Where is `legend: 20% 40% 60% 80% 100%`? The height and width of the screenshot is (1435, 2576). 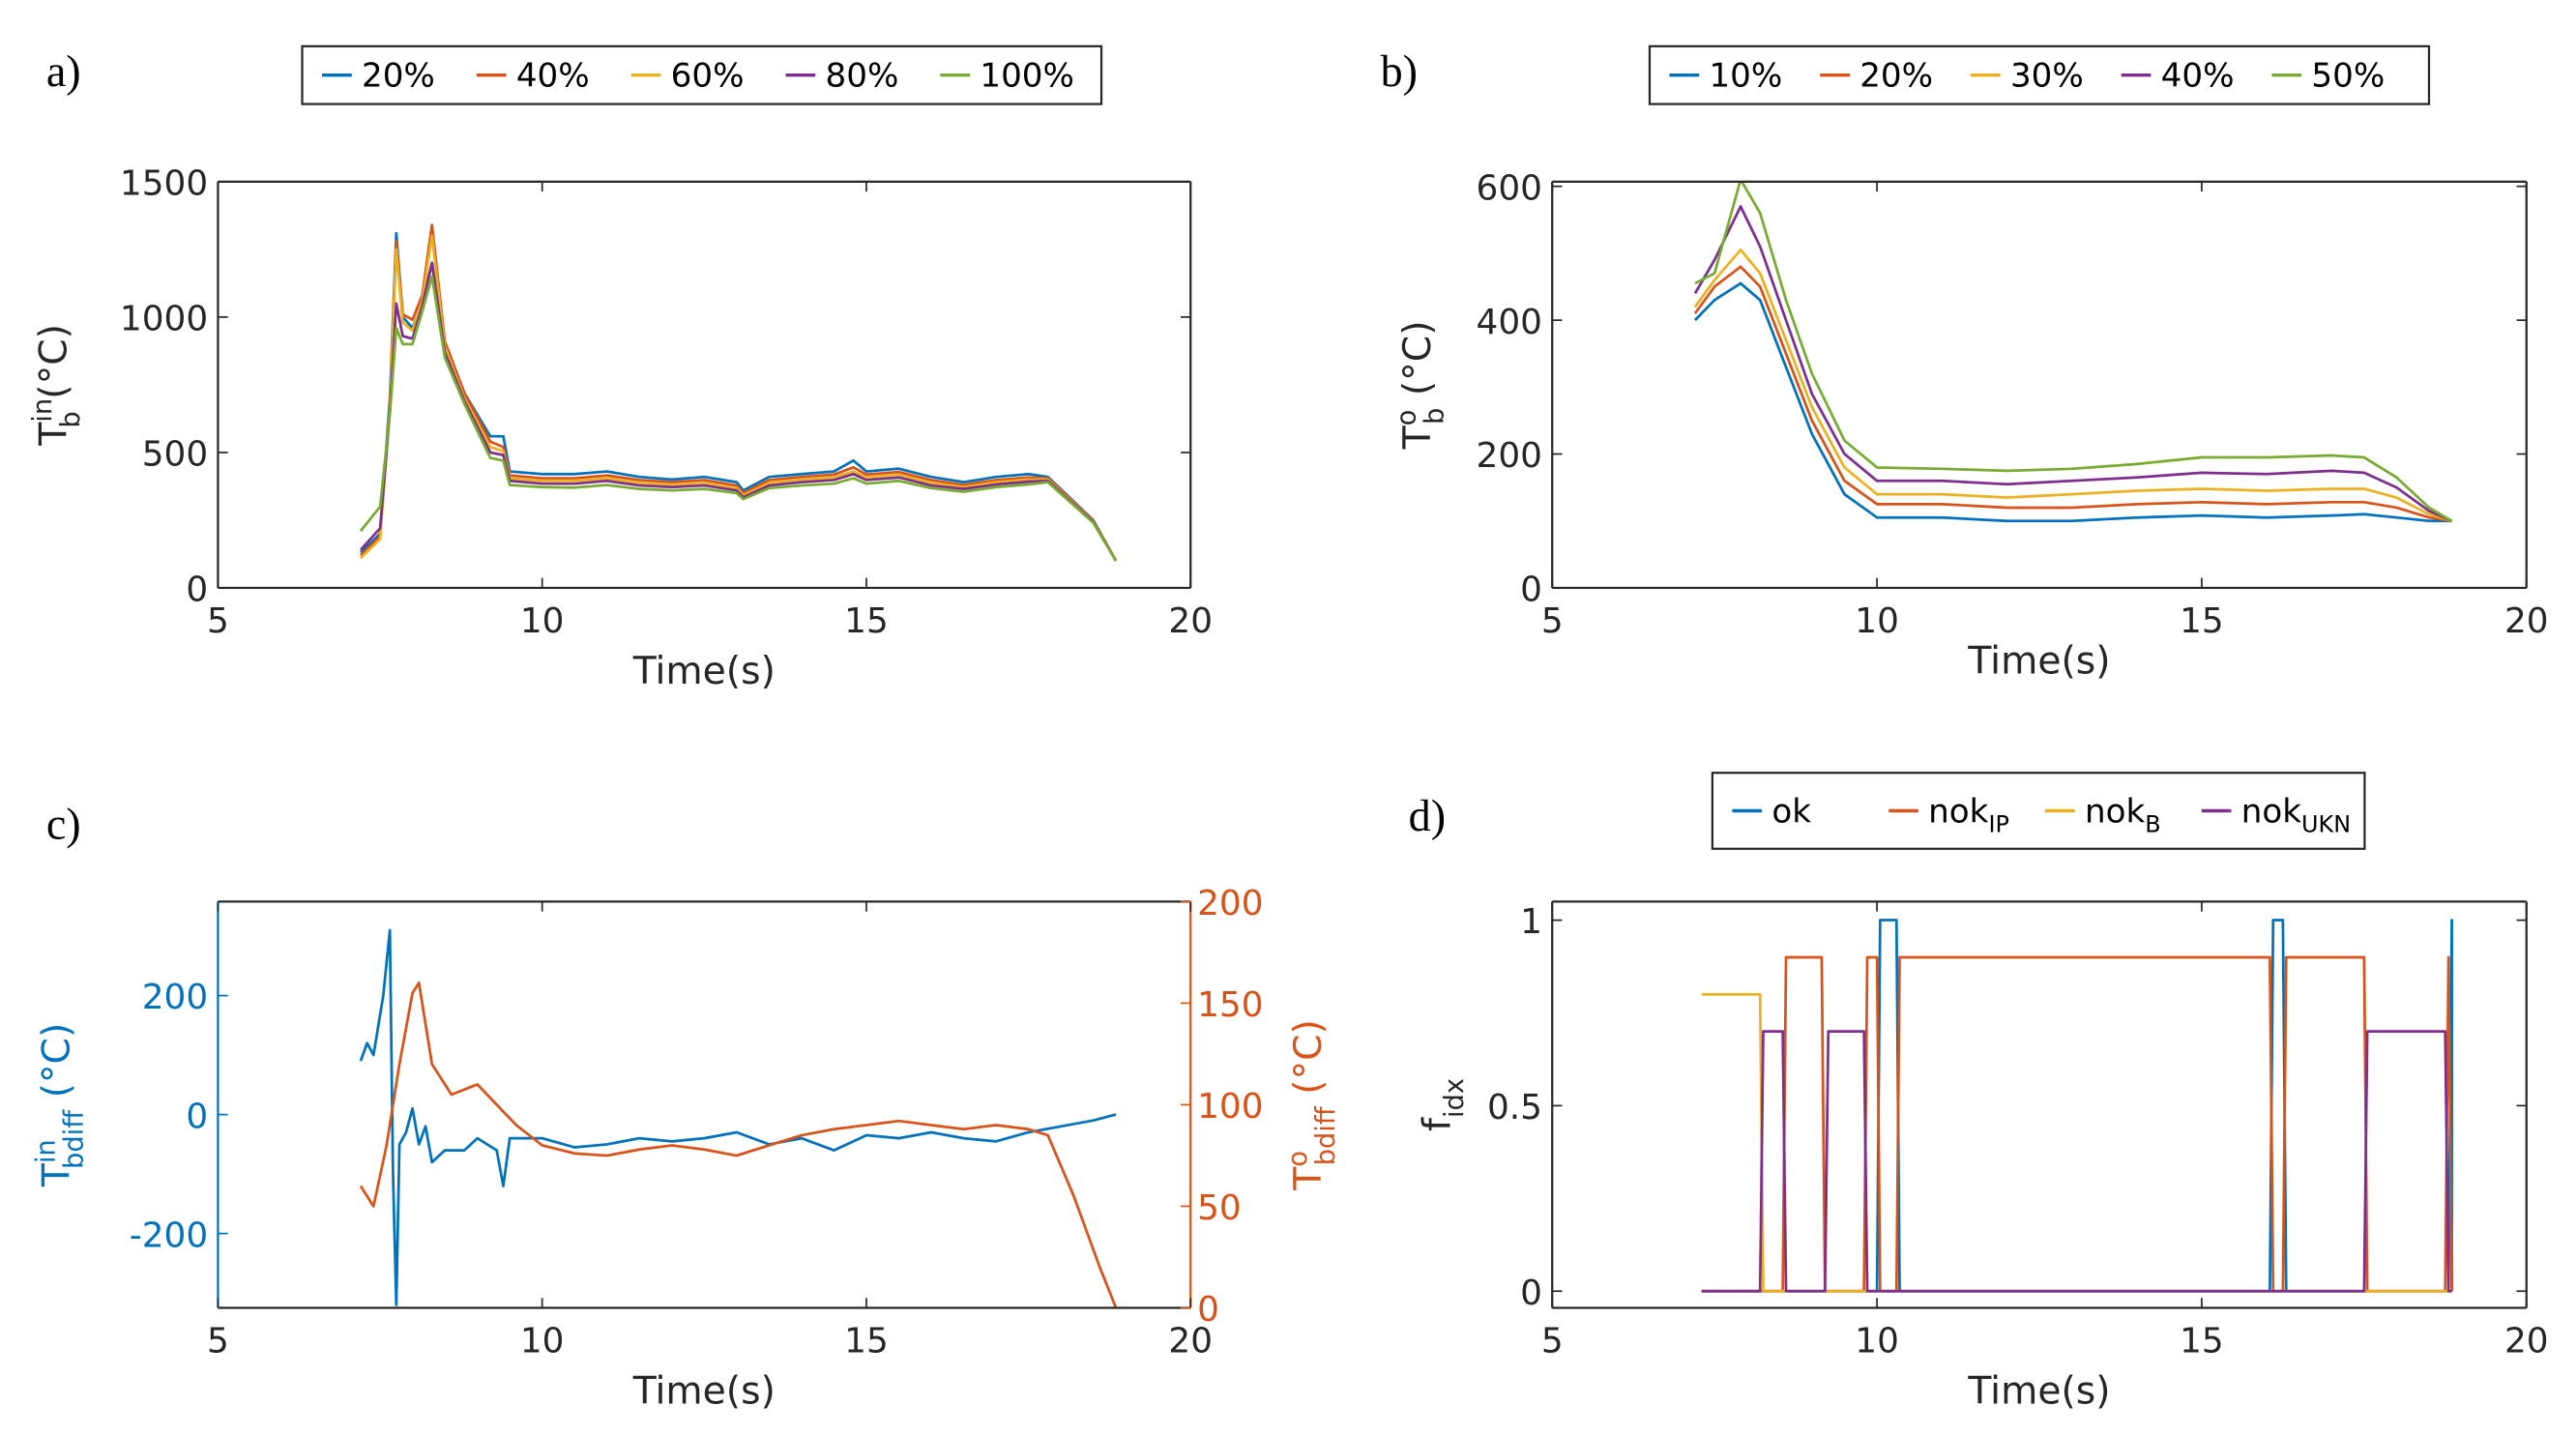
legend: 20% 40% 60% 80% 100% is located at coordinates (702, 74).